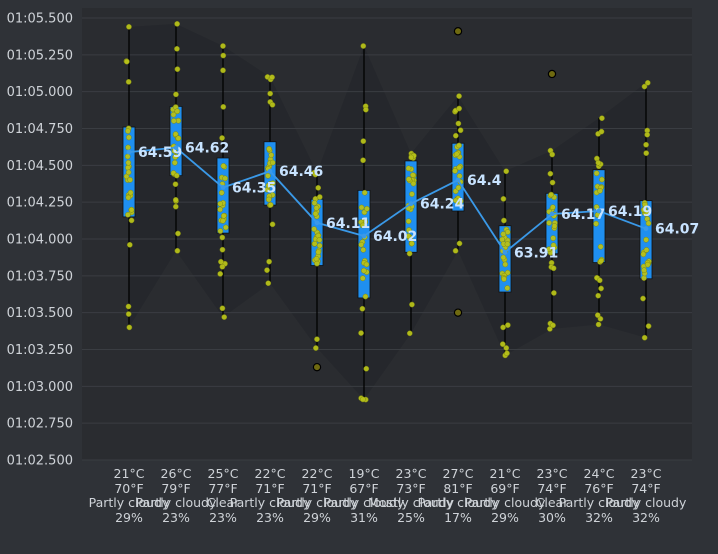 Image resolution: width=718 pixels, height=554 pixels. What do you see at coordinates (270, 473) in the screenshot?
I see `x-category-label: 22°C` at bounding box center [270, 473].